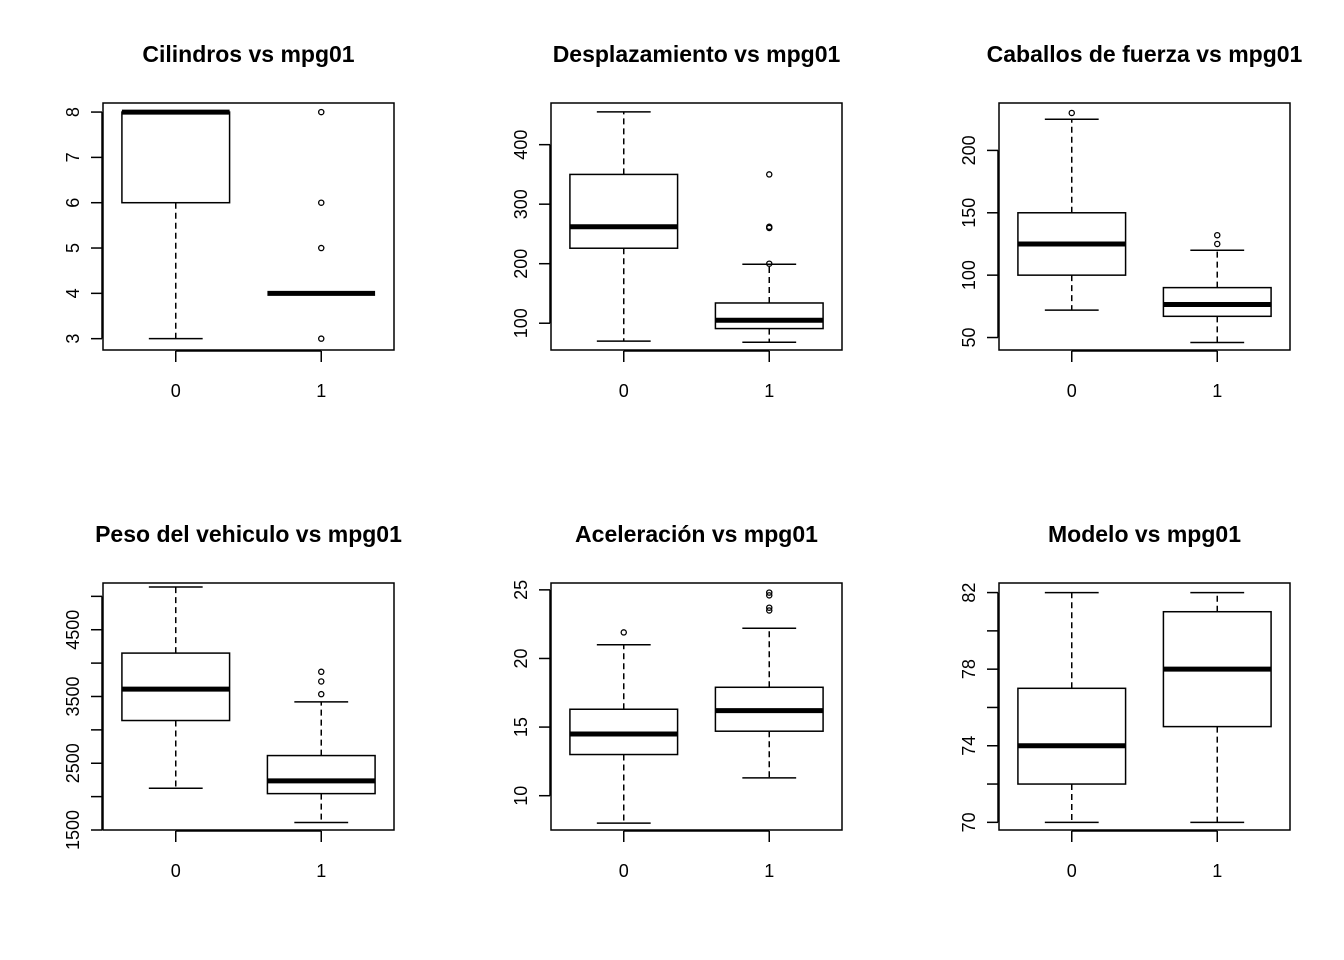  Describe the element at coordinates (969, 669) in the screenshot. I see `y-tick-label: 78` at that location.